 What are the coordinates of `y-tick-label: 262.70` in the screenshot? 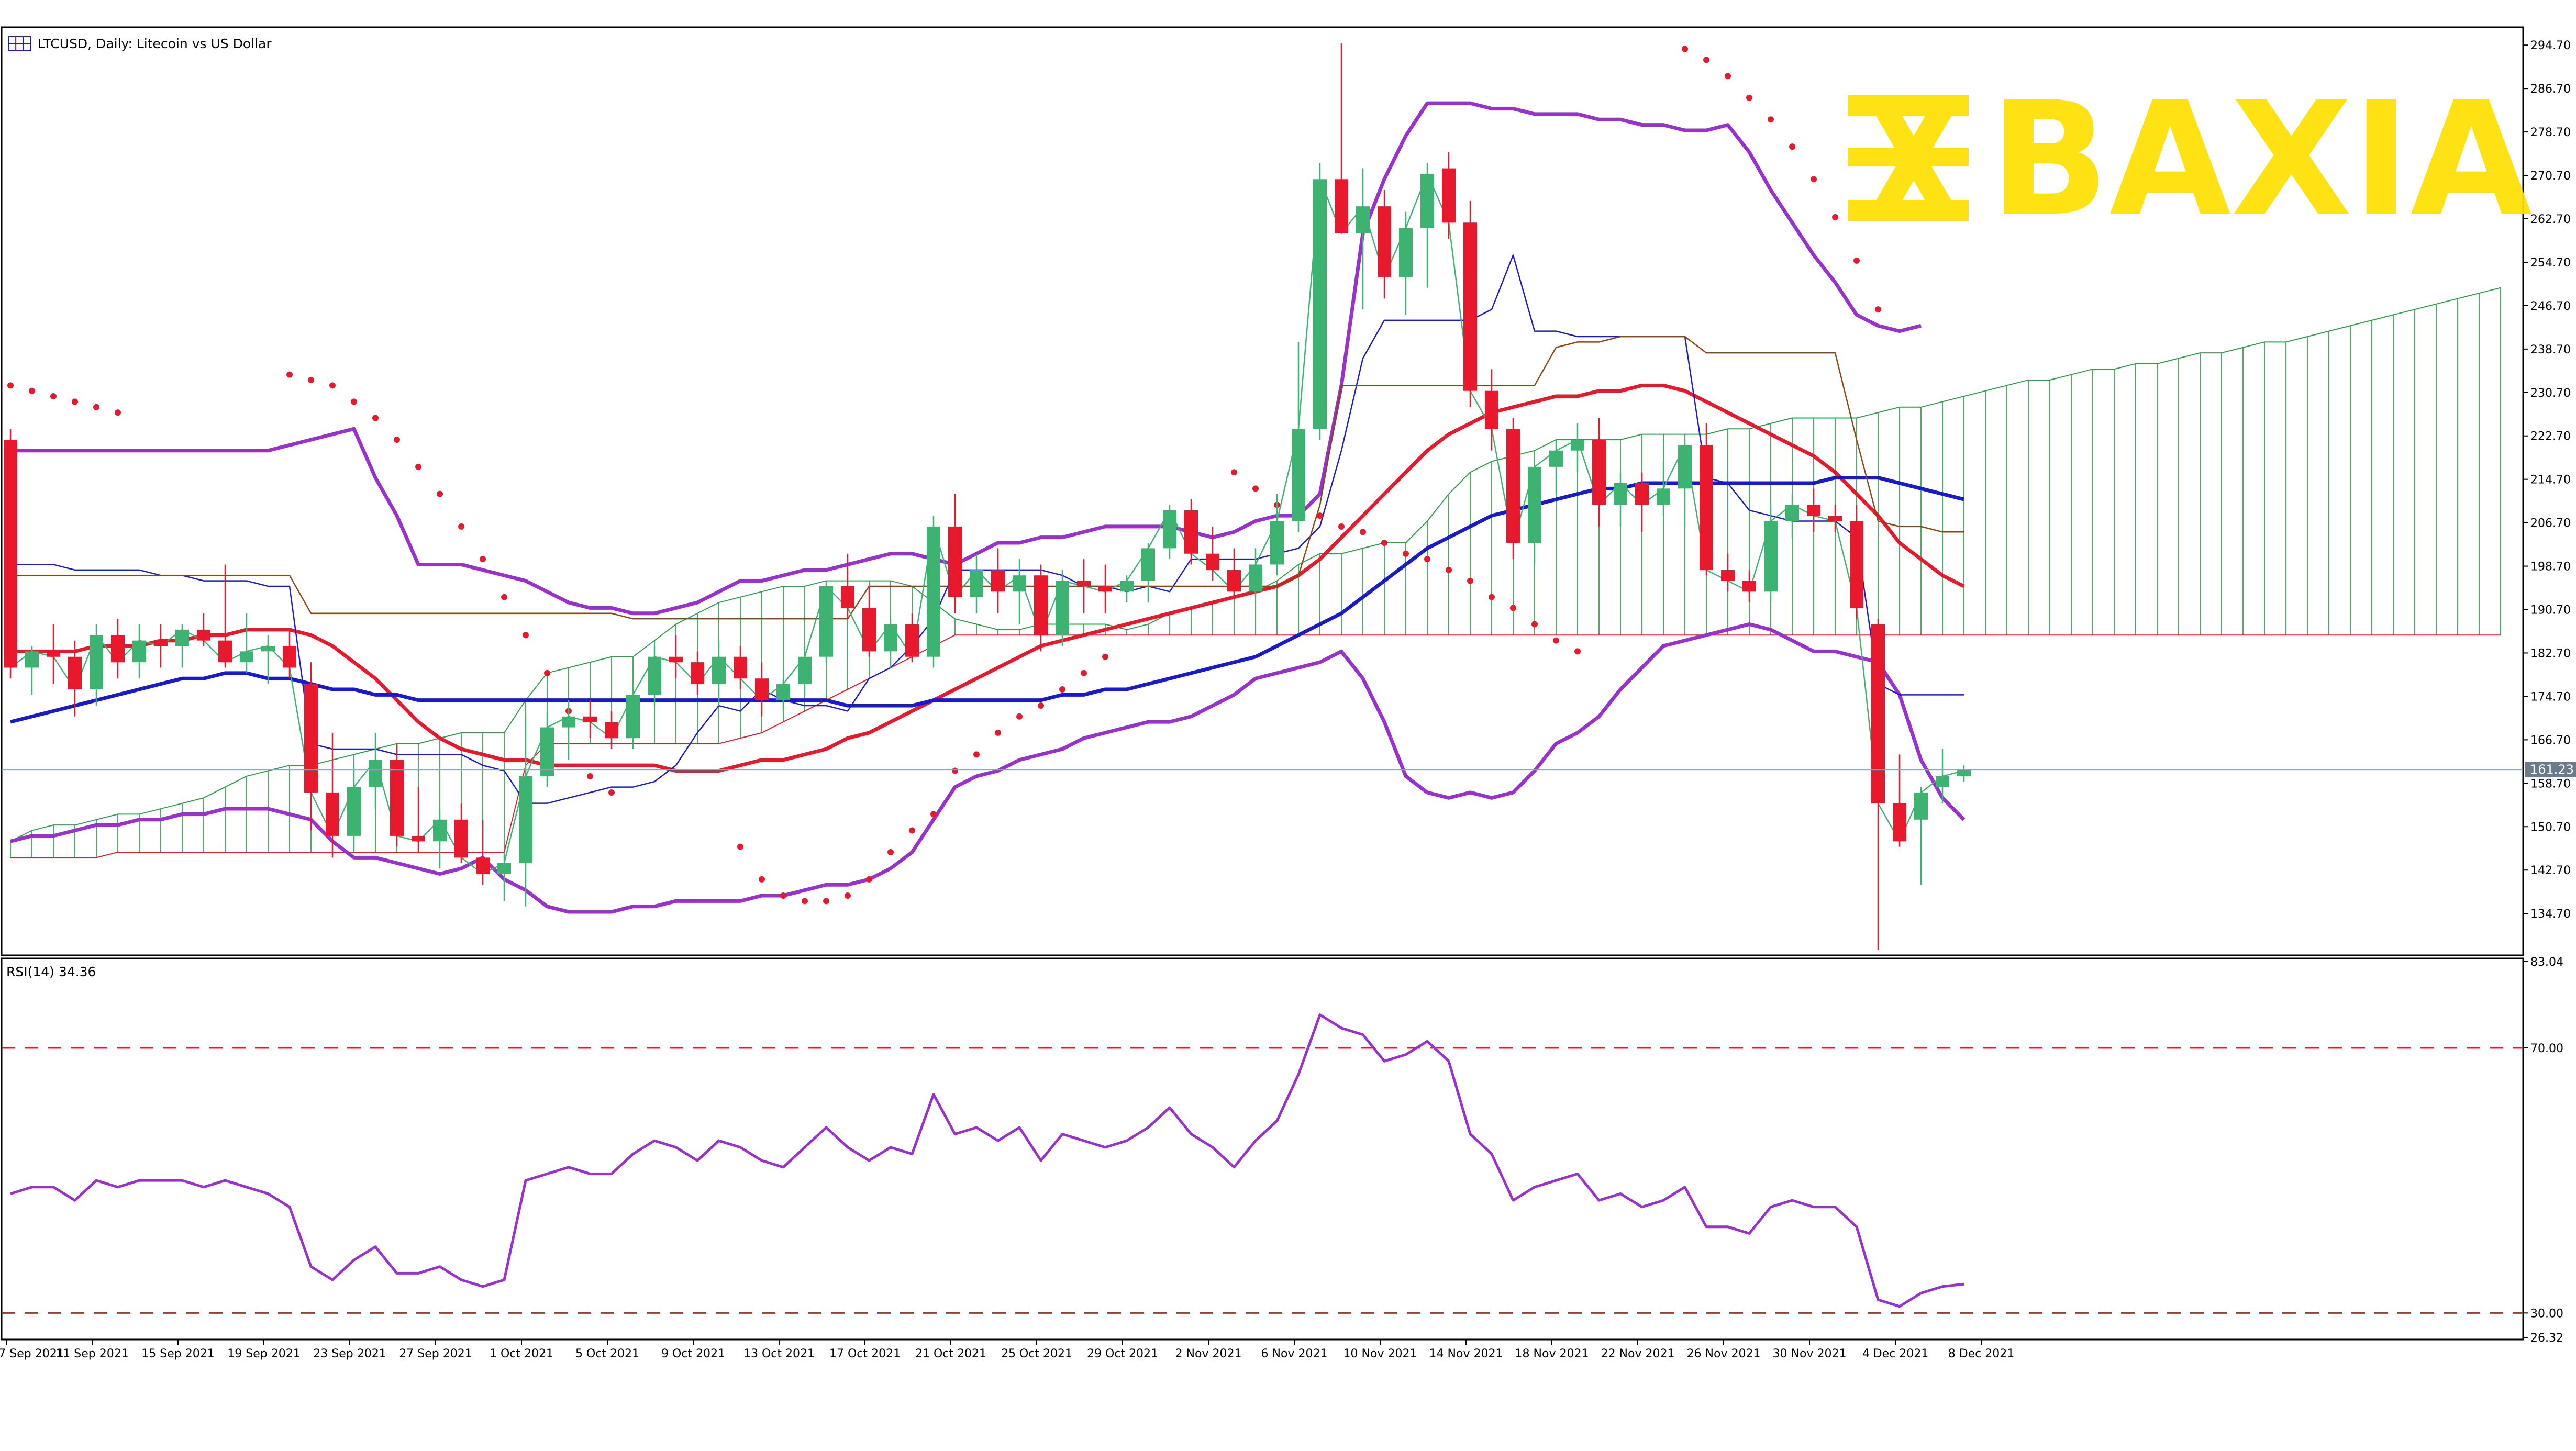 It's located at (2550, 220).